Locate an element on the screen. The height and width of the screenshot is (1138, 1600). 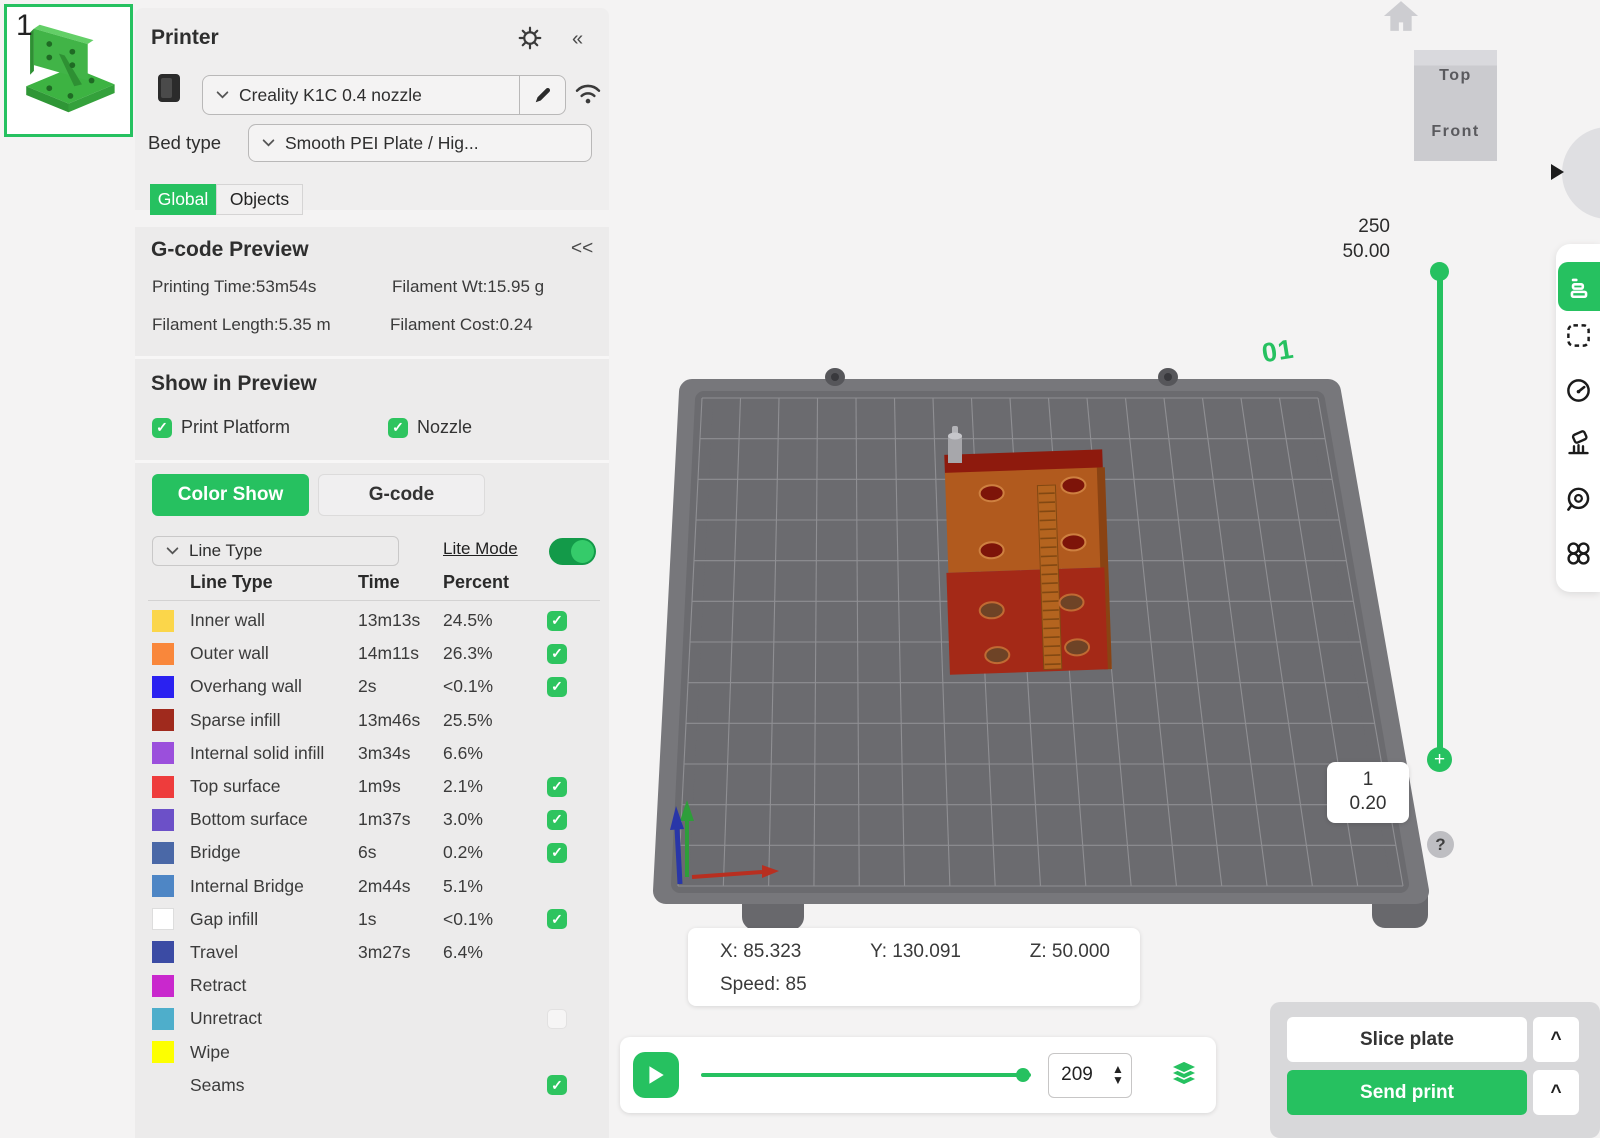
toggle-knob is located at coordinates (582, 551).